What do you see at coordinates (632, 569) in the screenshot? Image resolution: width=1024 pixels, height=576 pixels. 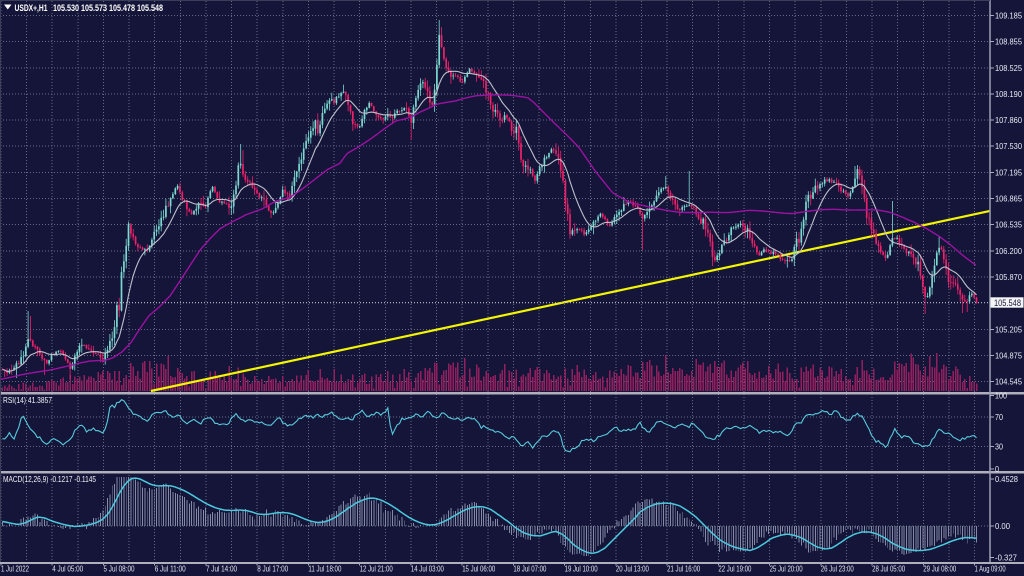 I see `svg-text: 20 Jul 13:00` at bounding box center [632, 569].